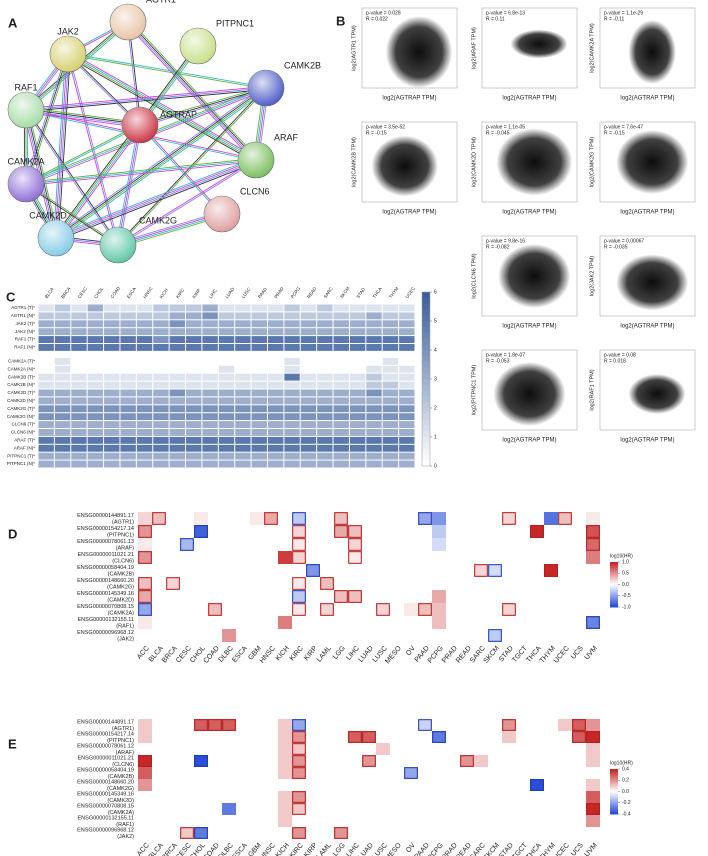 The width and height of the screenshot is (708, 856). What do you see at coordinates (592, 389) in the screenshot?
I see `y-axis-label: log2(RAF1 TPM)` at bounding box center [592, 389].